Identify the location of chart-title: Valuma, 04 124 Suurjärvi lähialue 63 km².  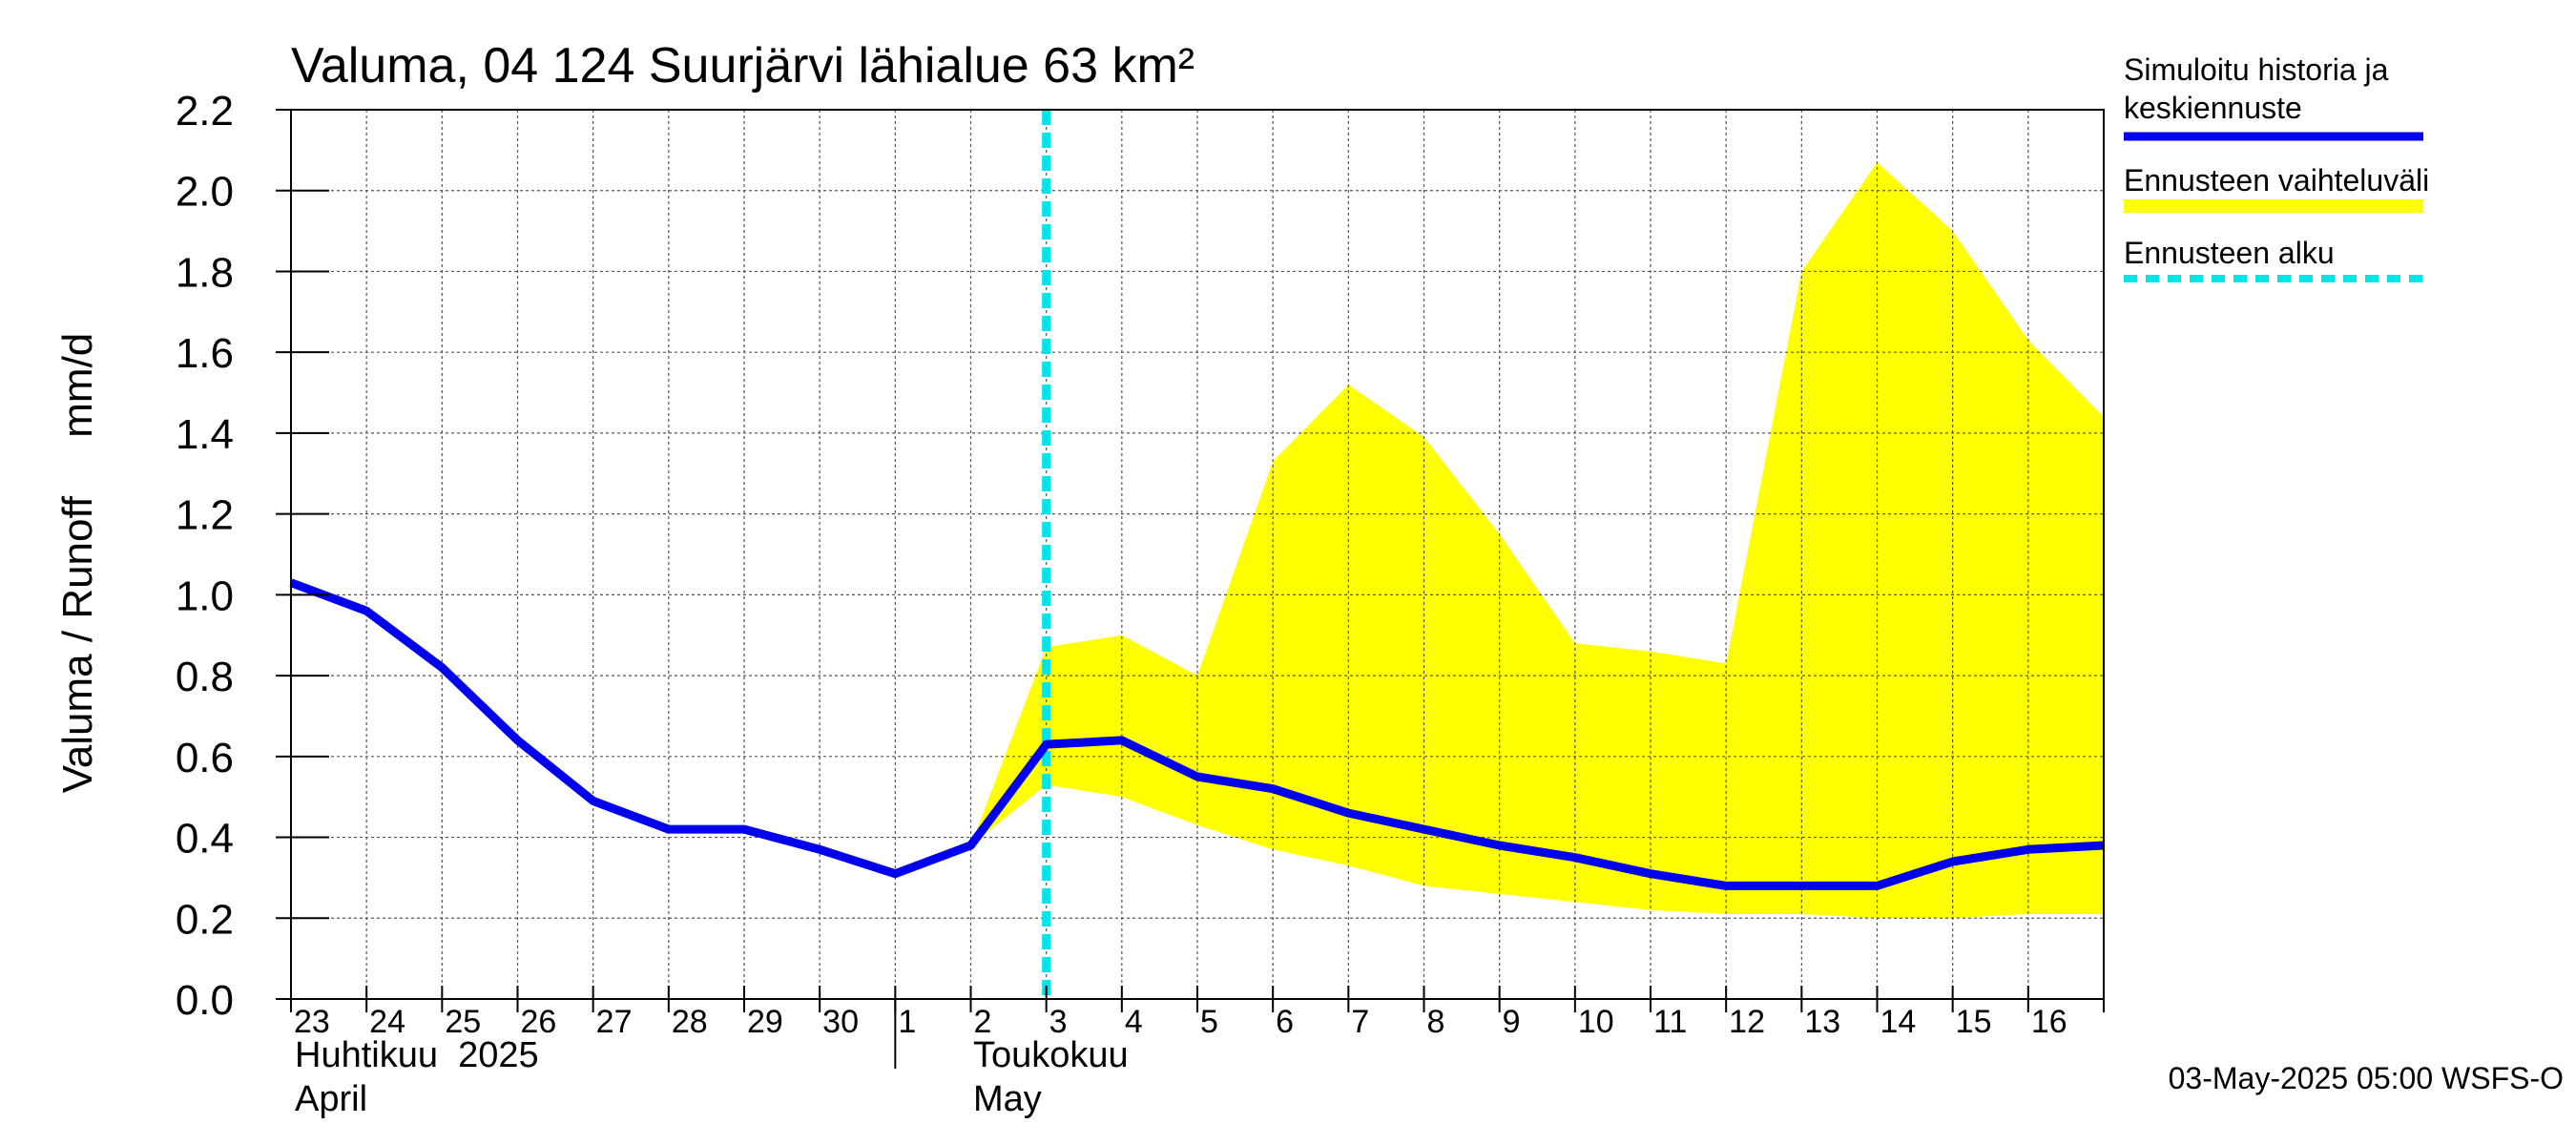
(743, 66).